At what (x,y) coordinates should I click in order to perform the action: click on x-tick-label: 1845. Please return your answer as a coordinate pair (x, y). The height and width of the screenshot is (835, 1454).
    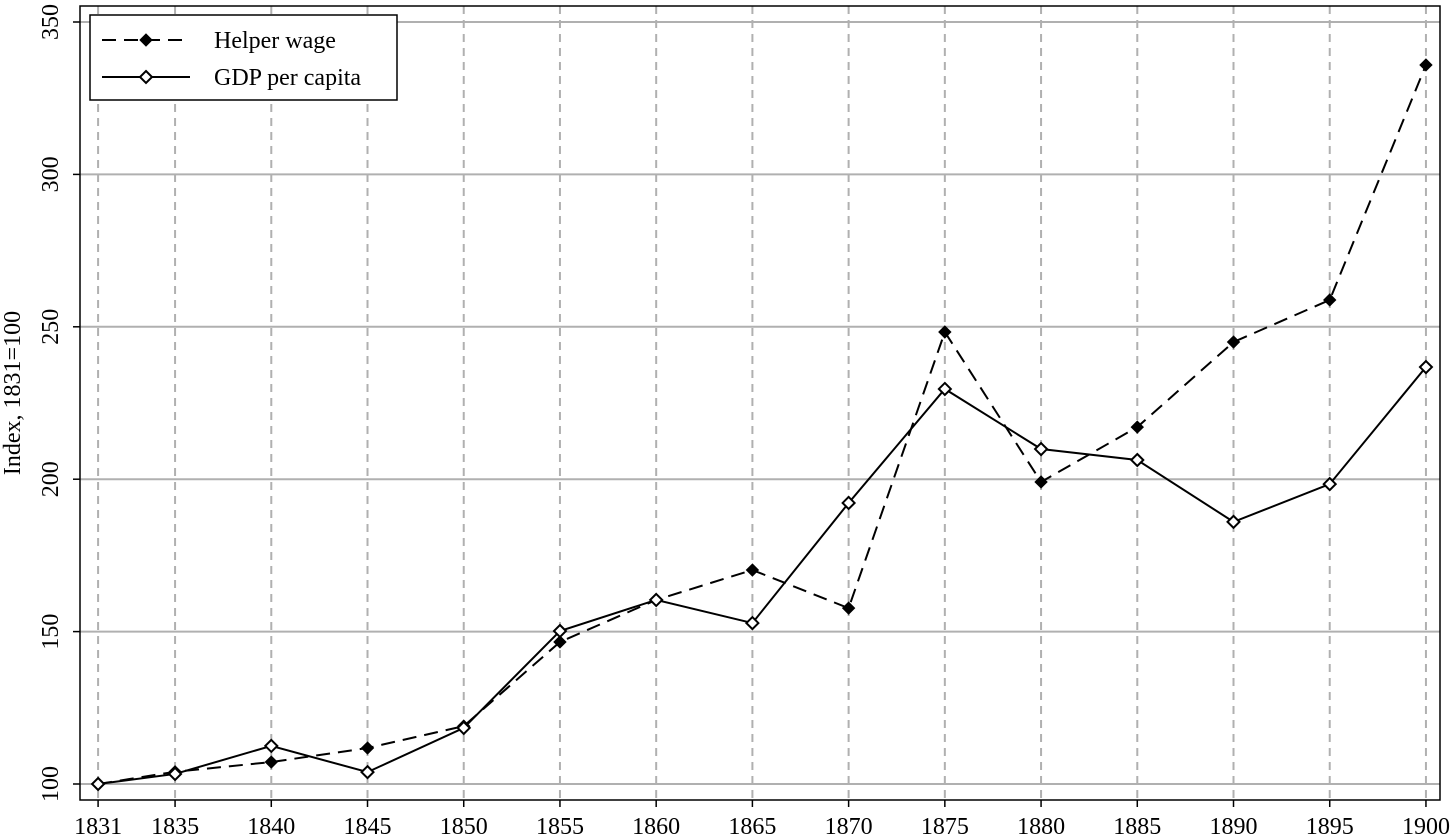
    Looking at the image, I should click on (368, 824).